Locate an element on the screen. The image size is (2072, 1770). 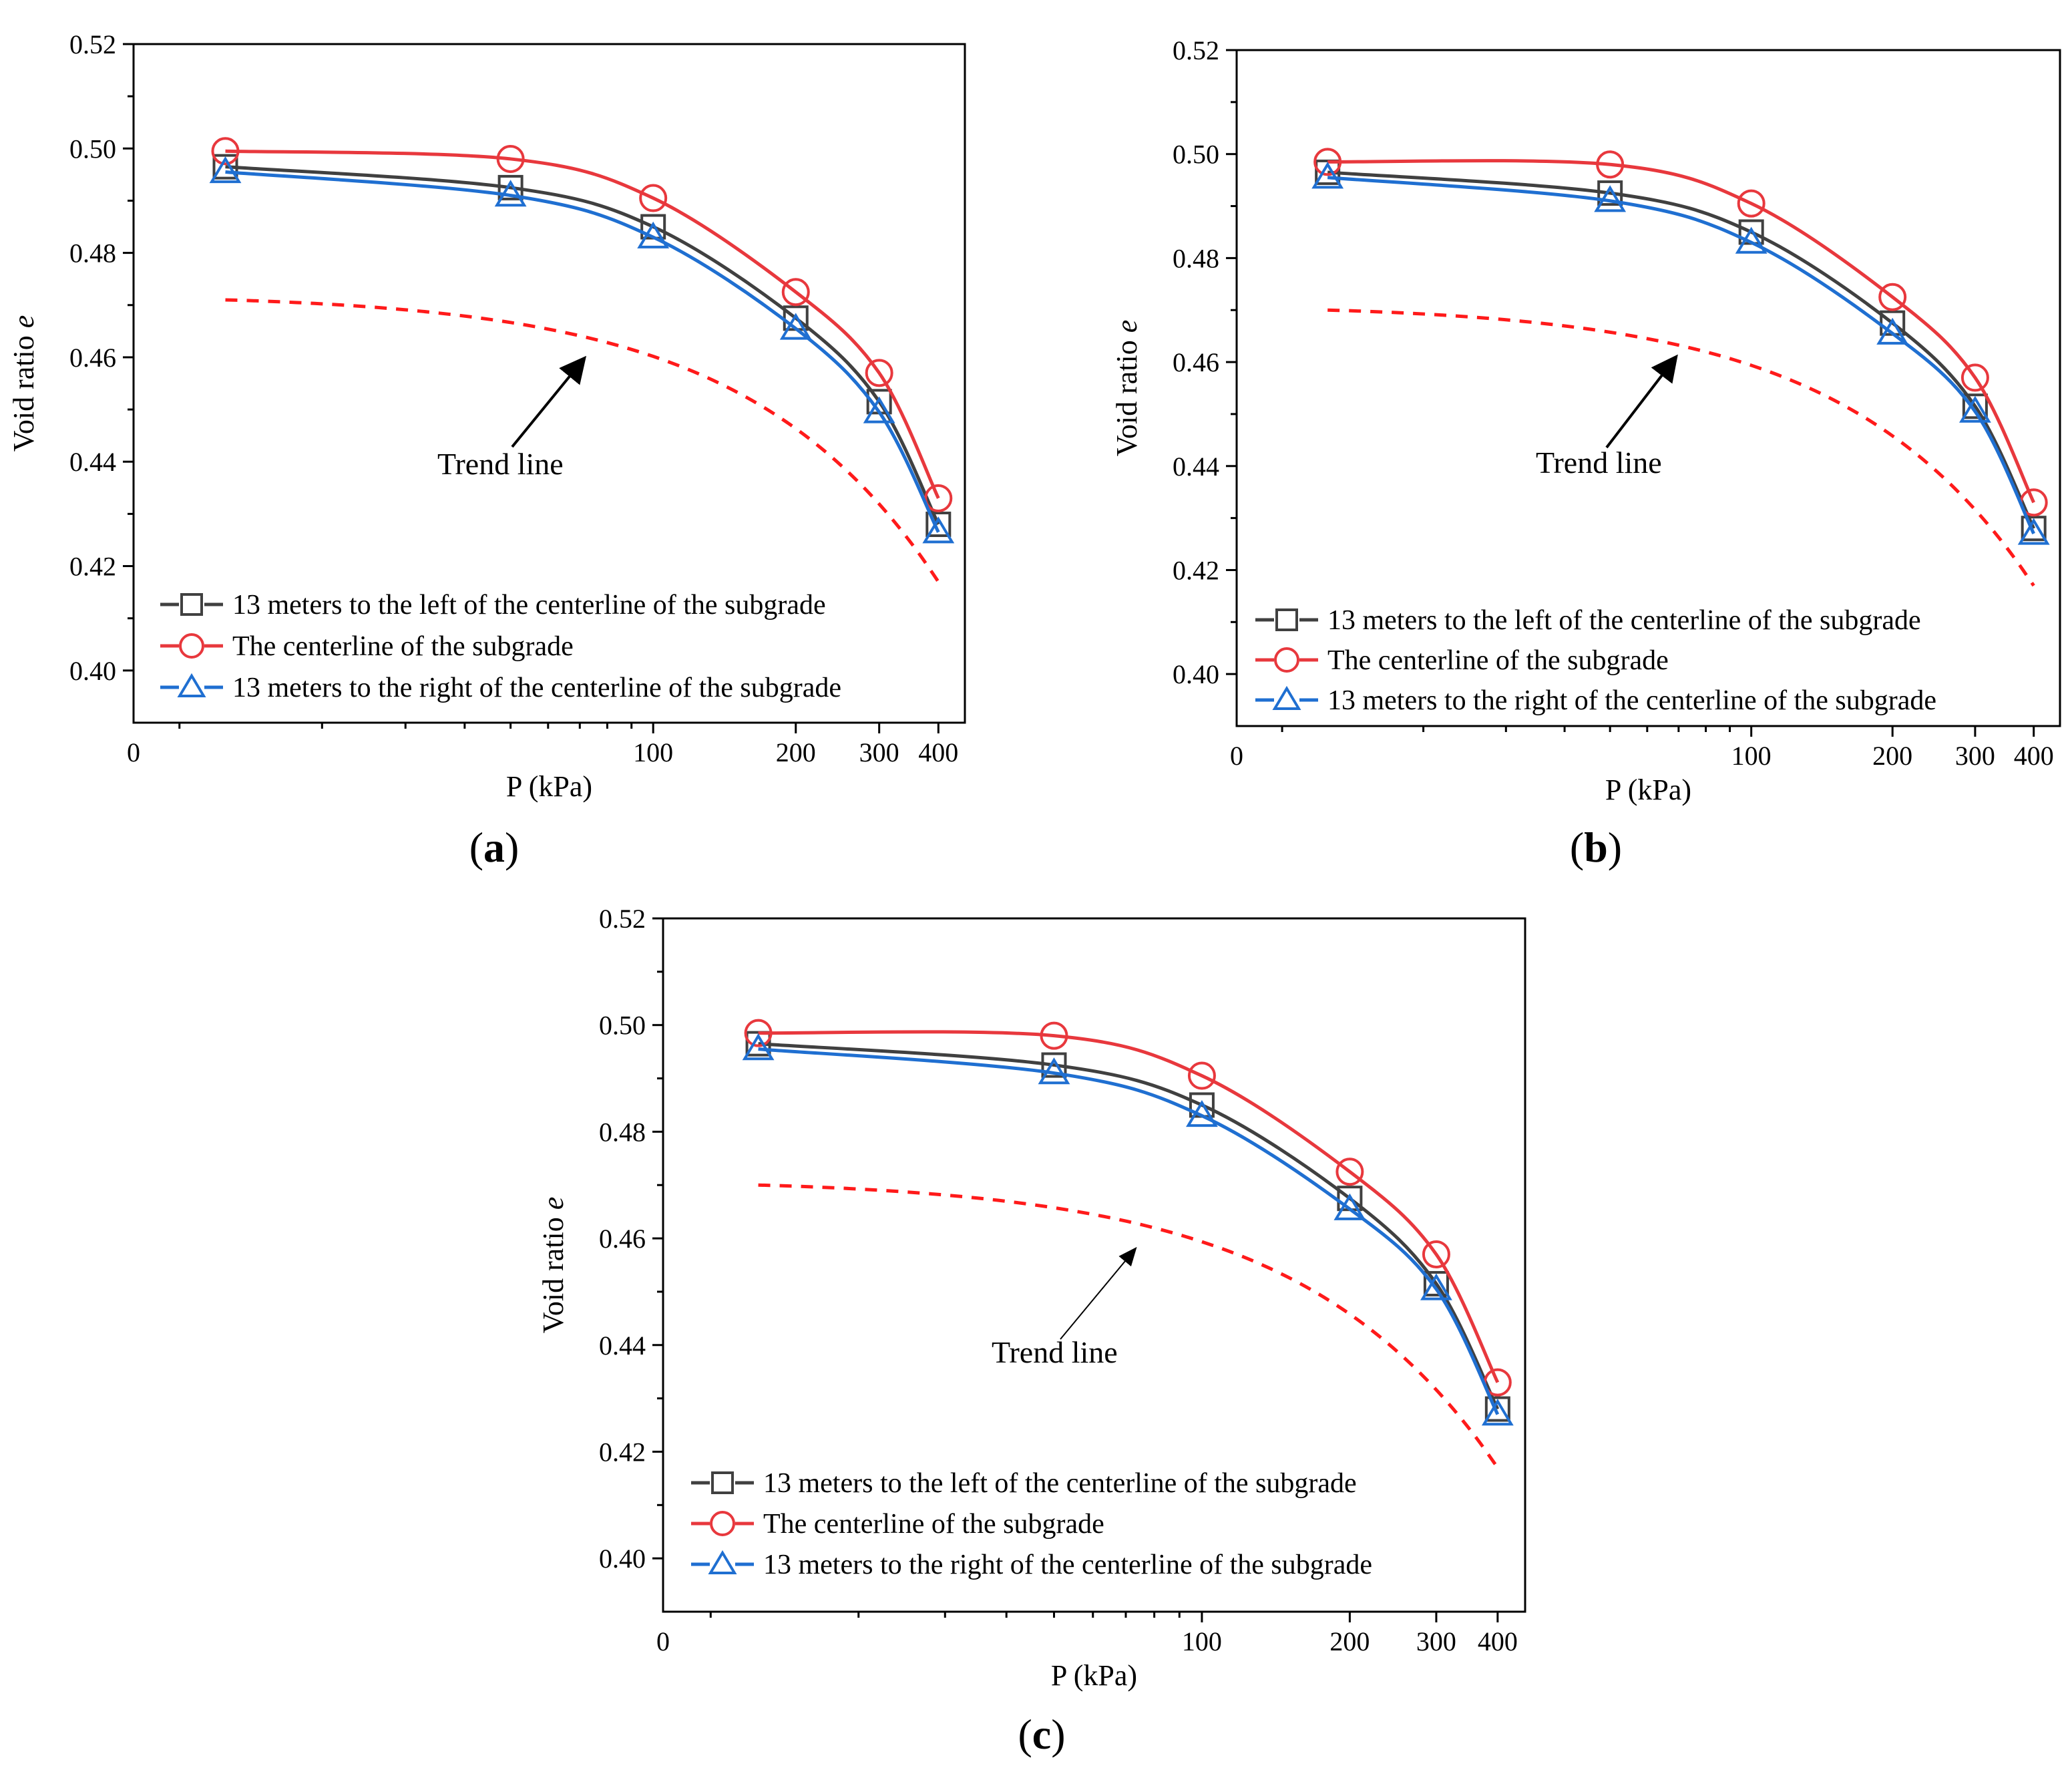
panel-label-close: ) is located at coordinates (1615, 848).